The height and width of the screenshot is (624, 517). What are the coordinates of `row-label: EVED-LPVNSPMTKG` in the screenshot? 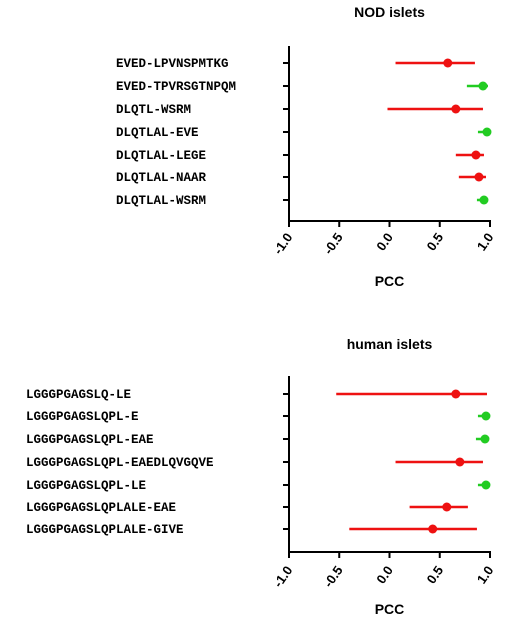 It's located at (172, 64).